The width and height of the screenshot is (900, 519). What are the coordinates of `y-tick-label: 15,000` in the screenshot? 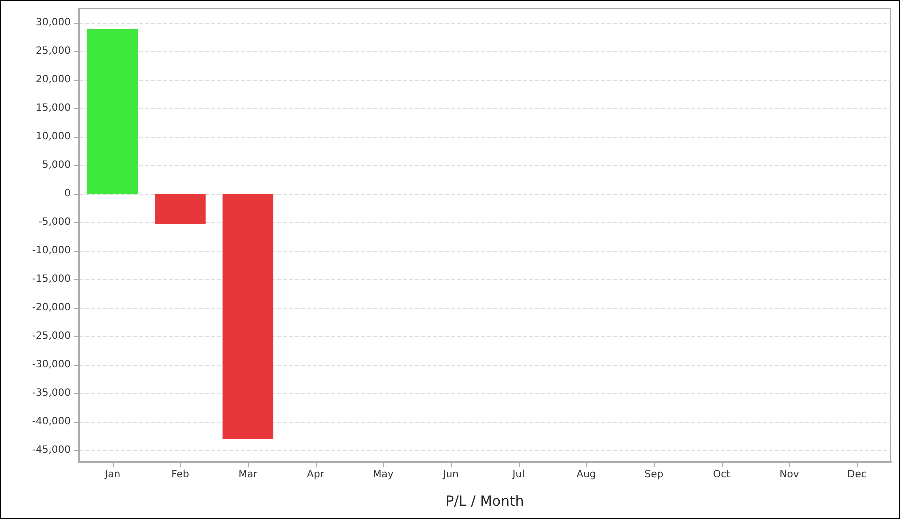 It's located at (53, 108).